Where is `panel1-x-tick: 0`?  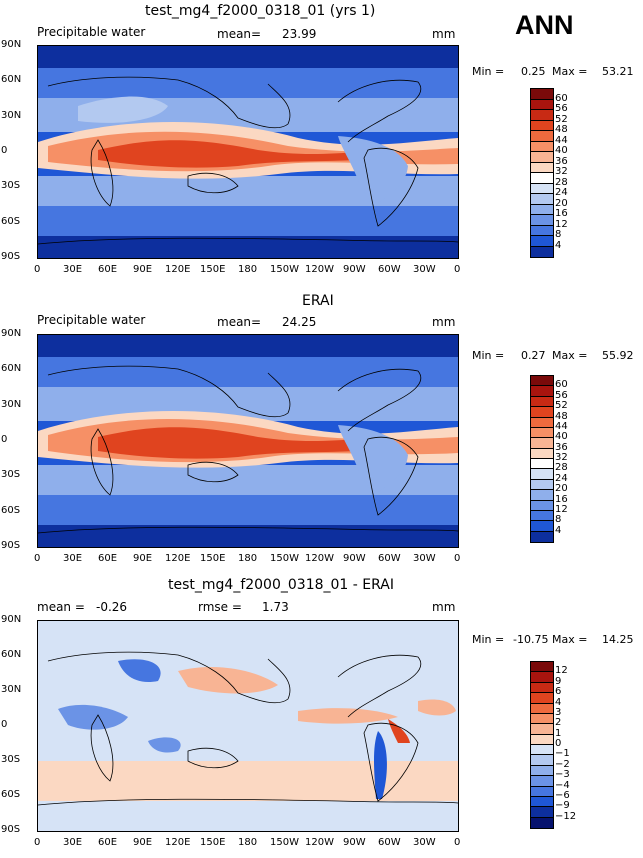 panel1-x-tick: 0 is located at coordinates (37, 269).